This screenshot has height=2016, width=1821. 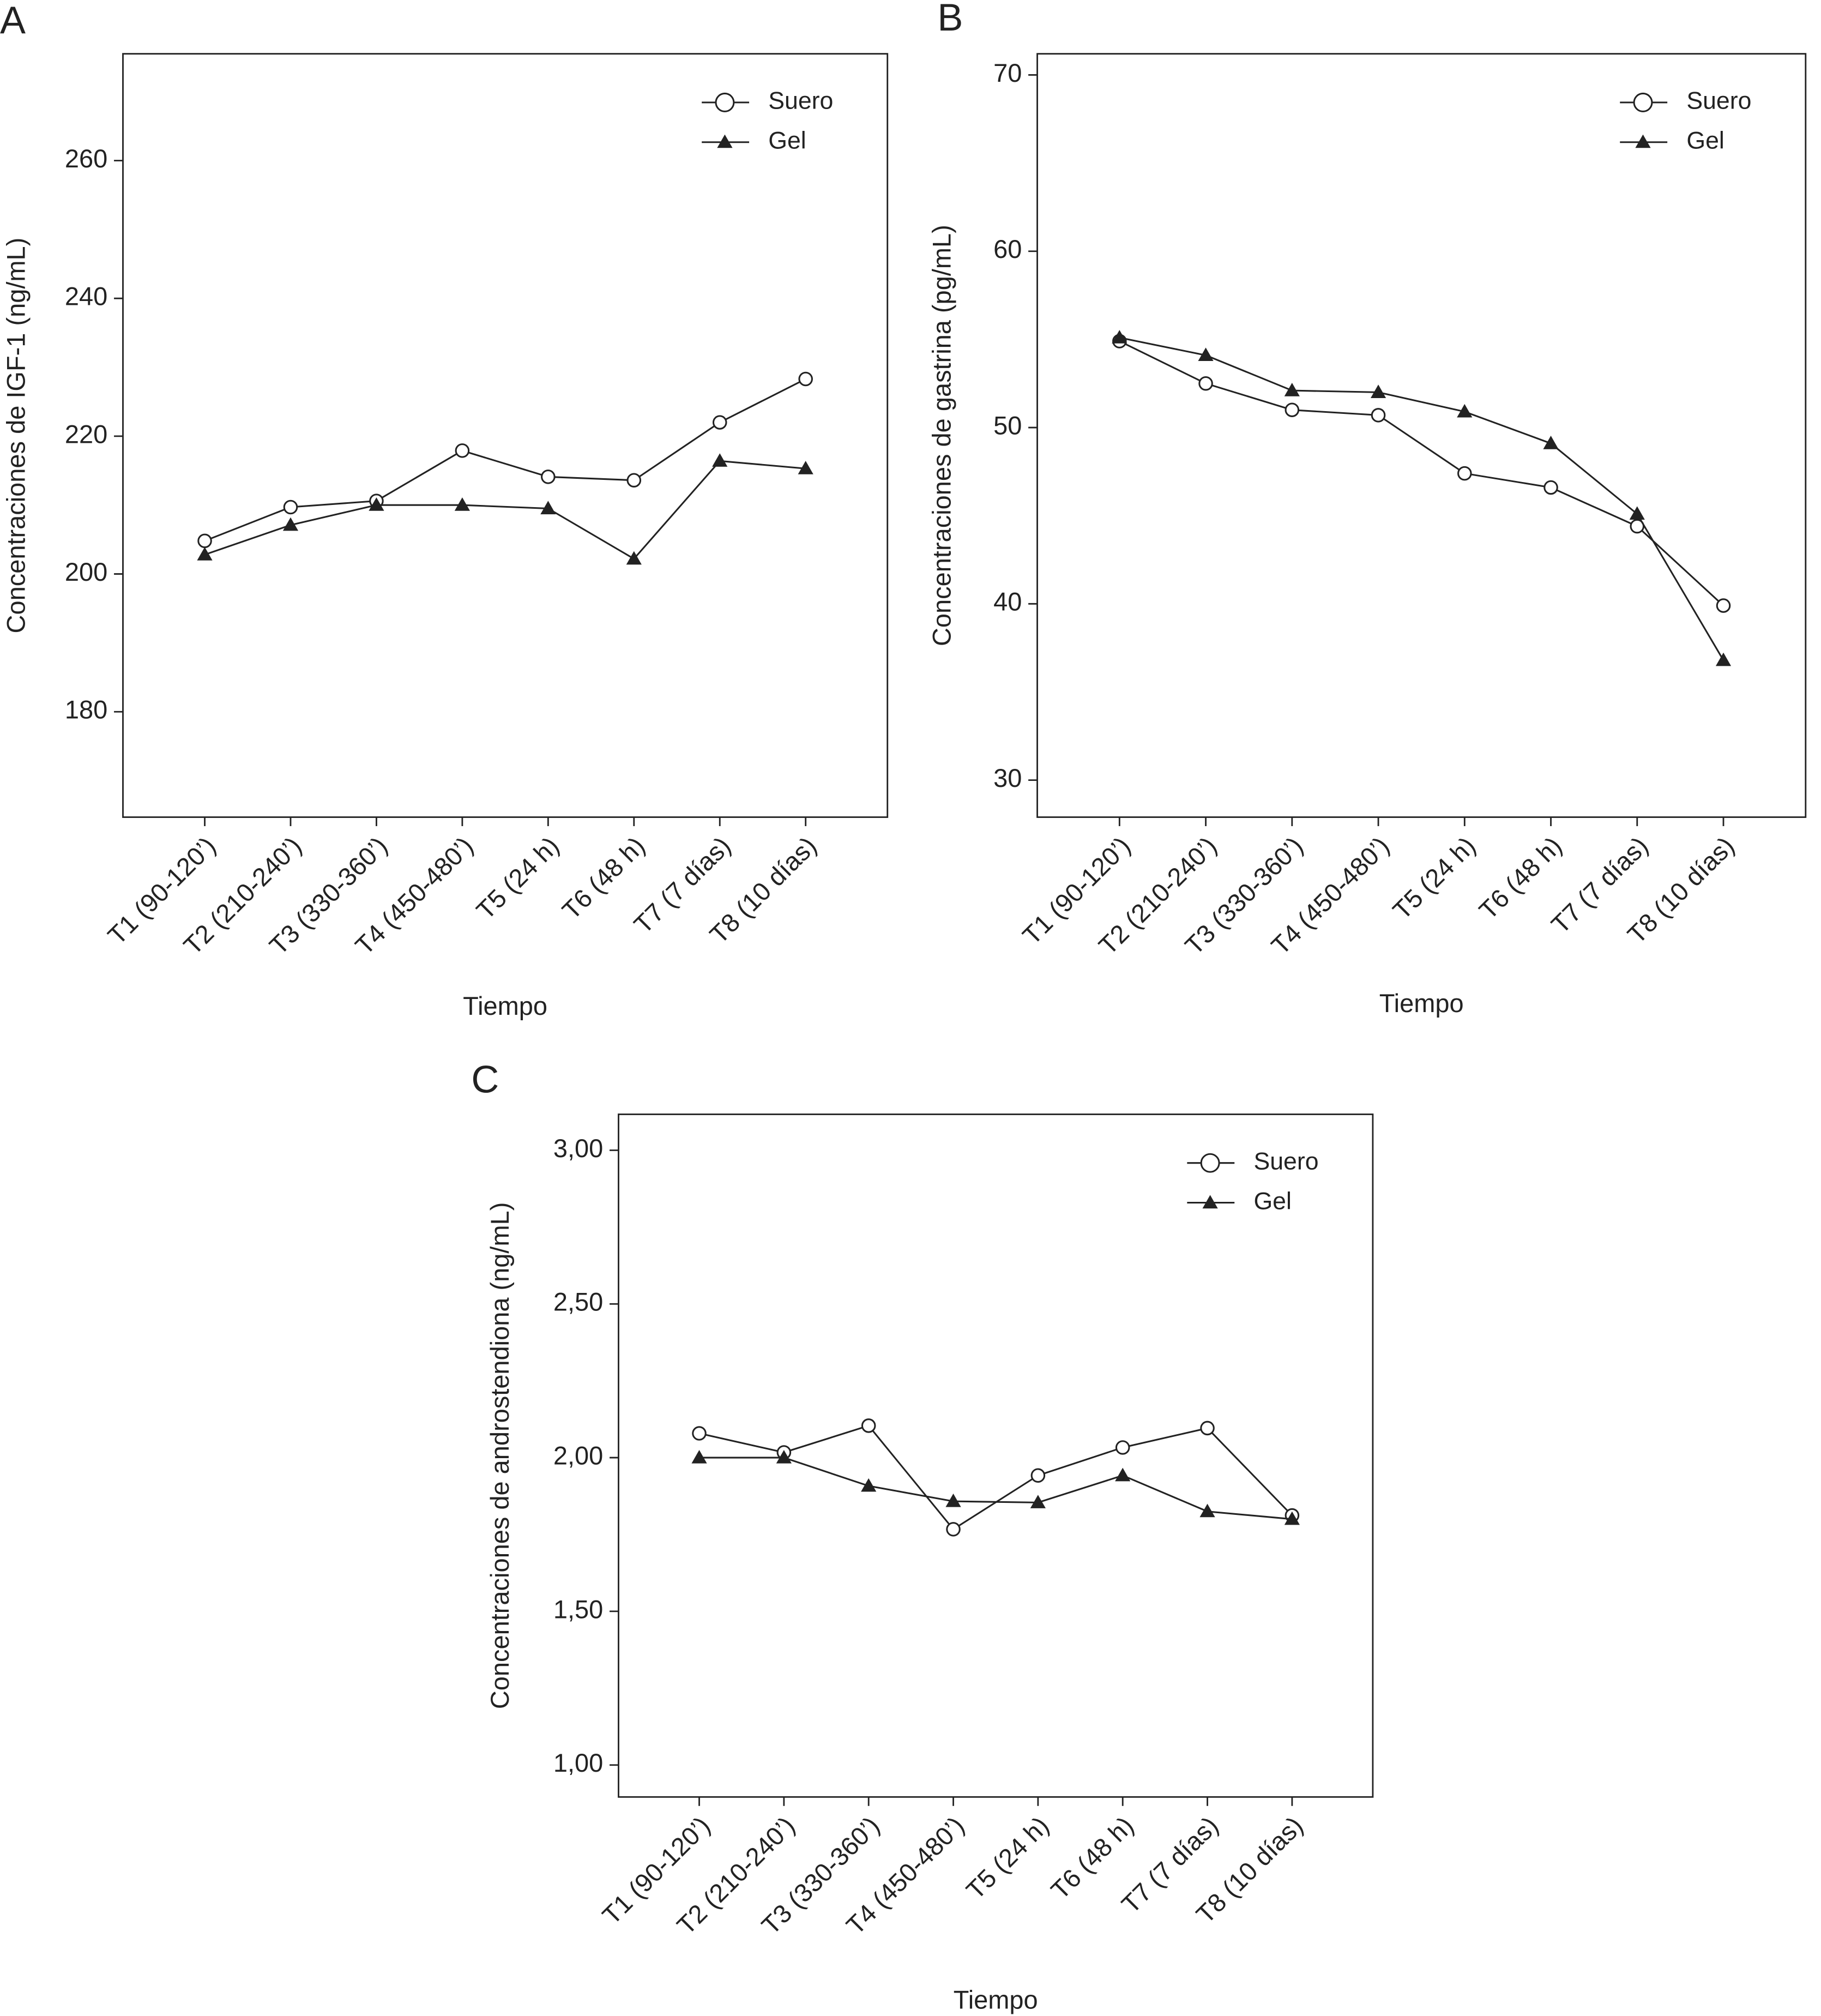 What do you see at coordinates (578, 1455) in the screenshot?
I see `y-tick-label: 2,00` at bounding box center [578, 1455].